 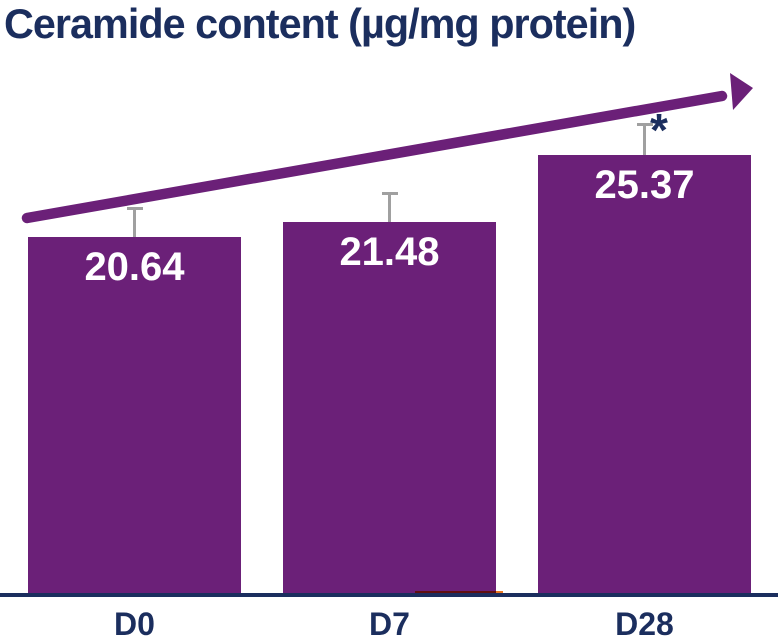 What do you see at coordinates (389, 252) in the screenshot?
I see `bar-value-d7: 21.48` at bounding box center [389, 252].